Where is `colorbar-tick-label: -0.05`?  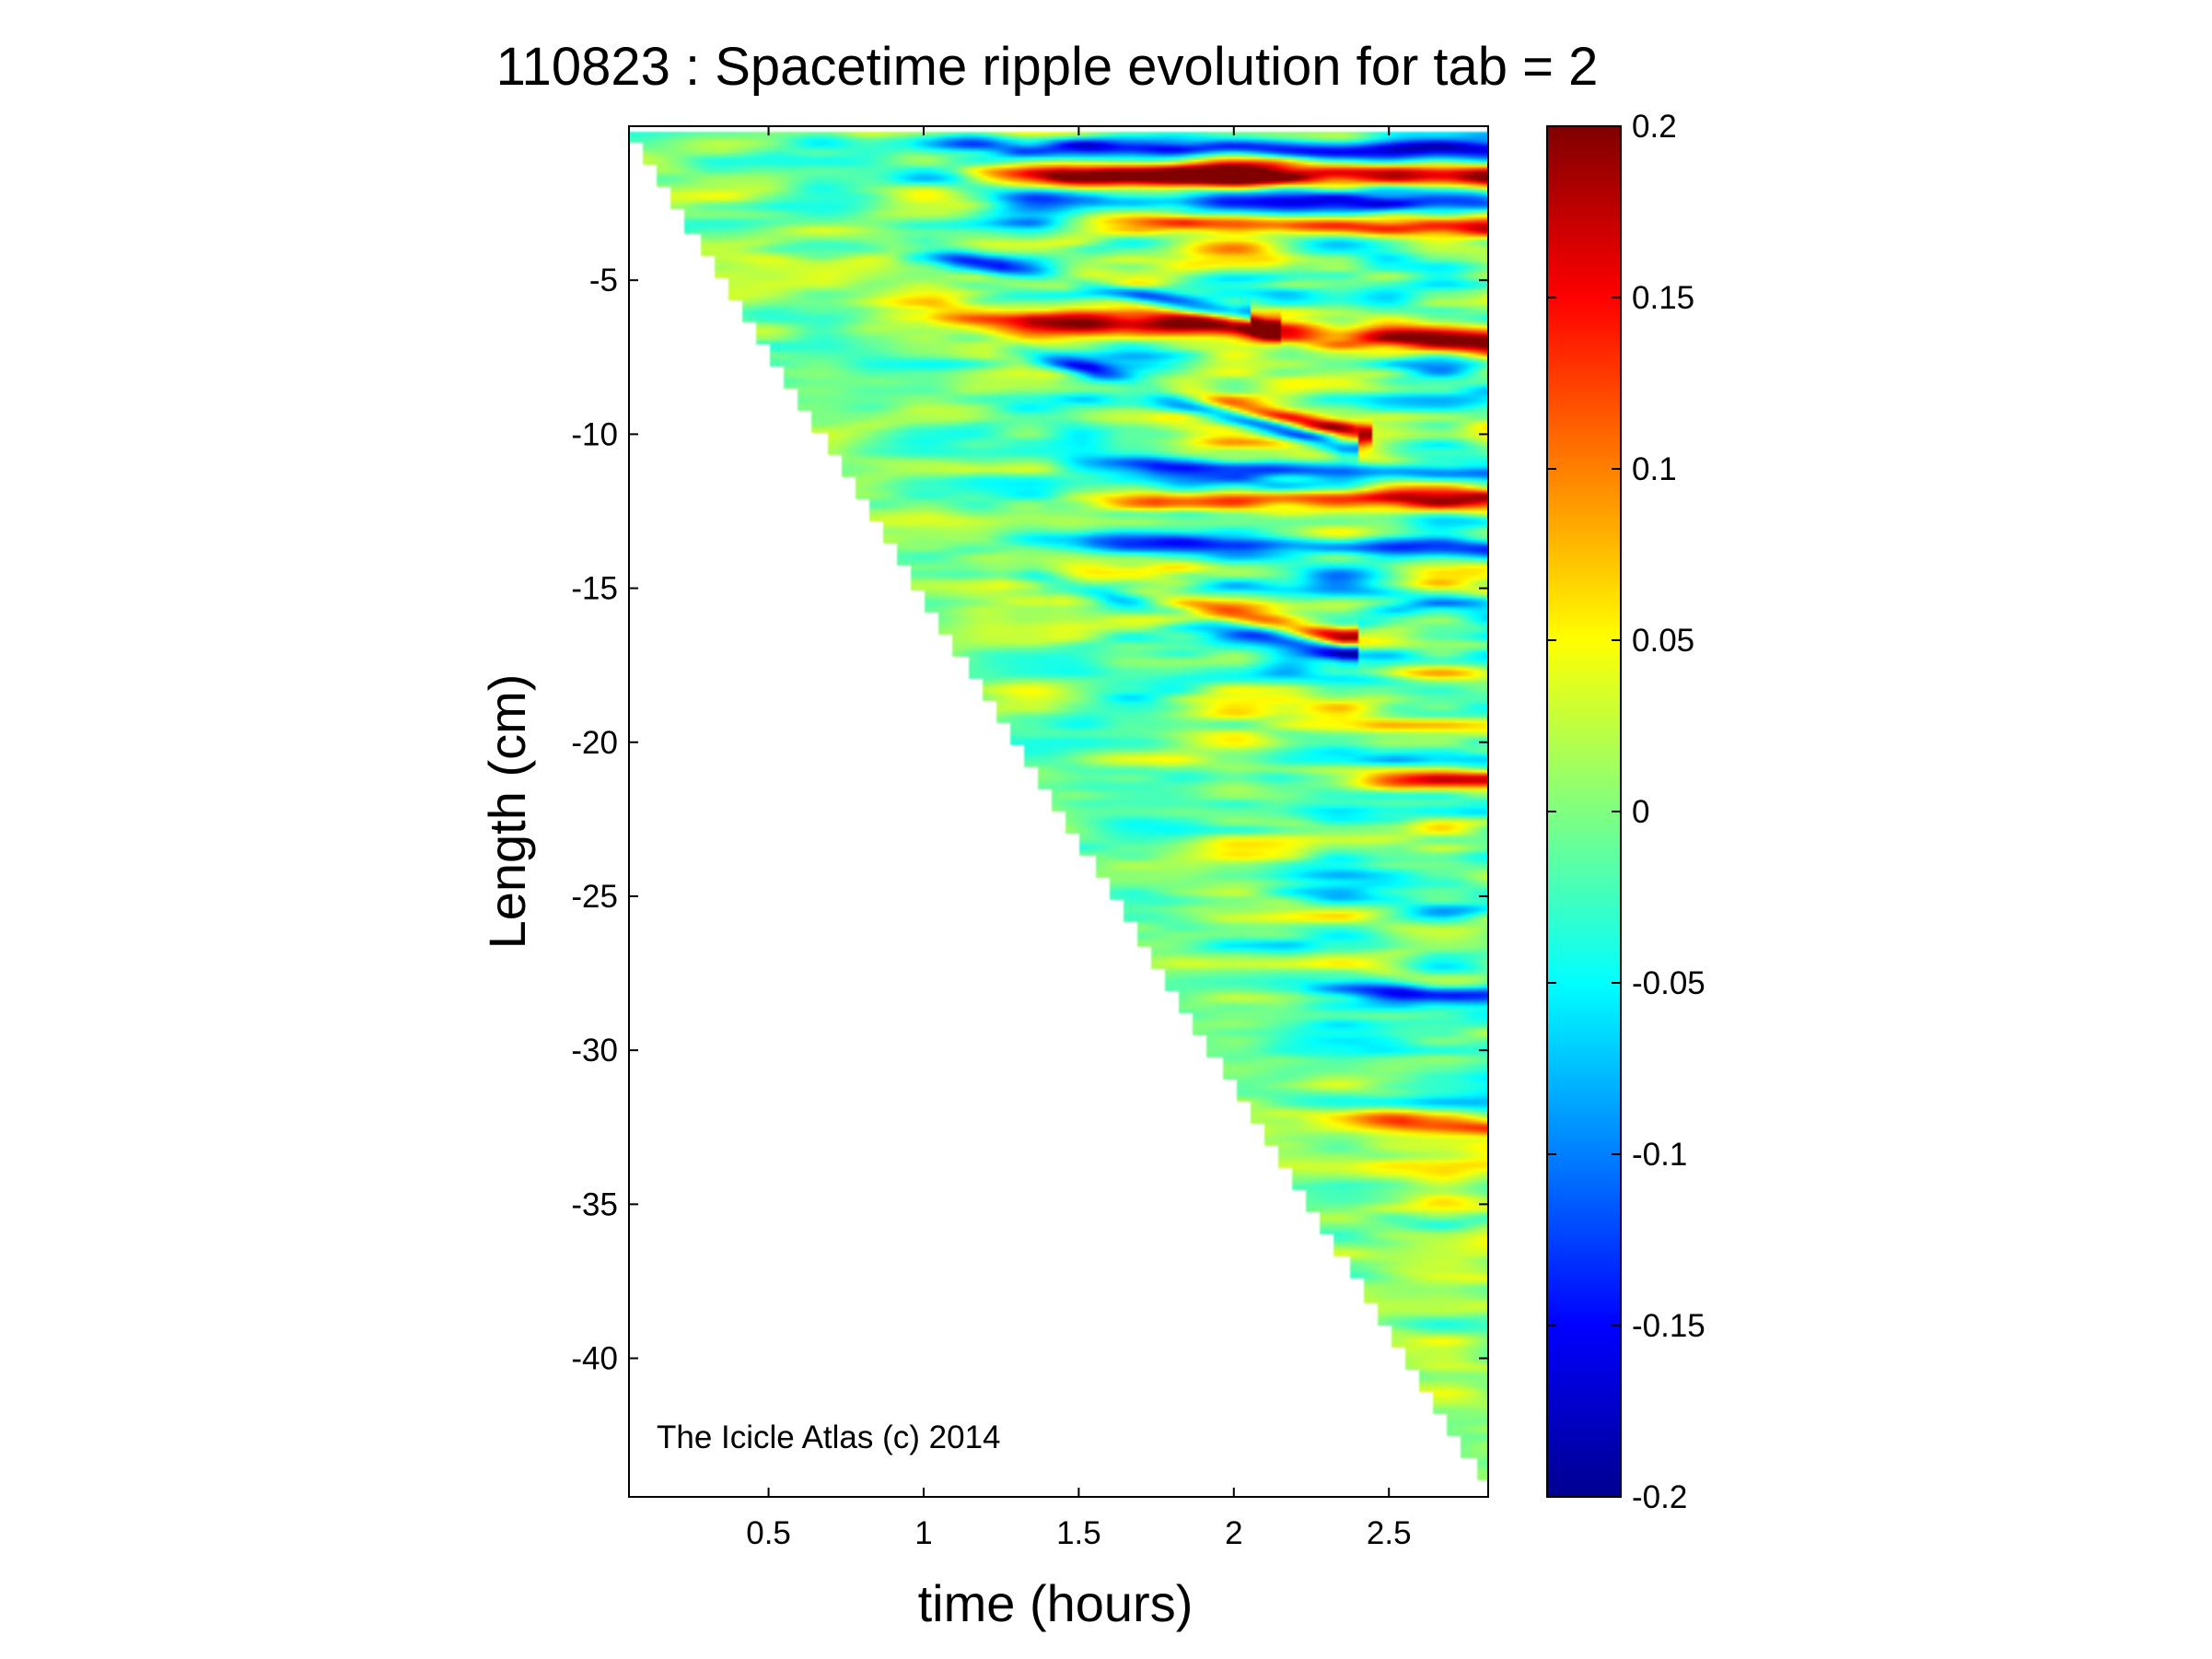 colorbar-tick-label: -0.05 is located at coordinates (1669, 983).